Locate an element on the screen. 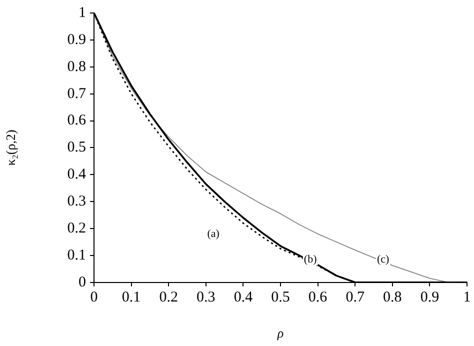 The width and height of the screenshot is (474, 346). annotation: (a) is located at coordinates (213, 234).